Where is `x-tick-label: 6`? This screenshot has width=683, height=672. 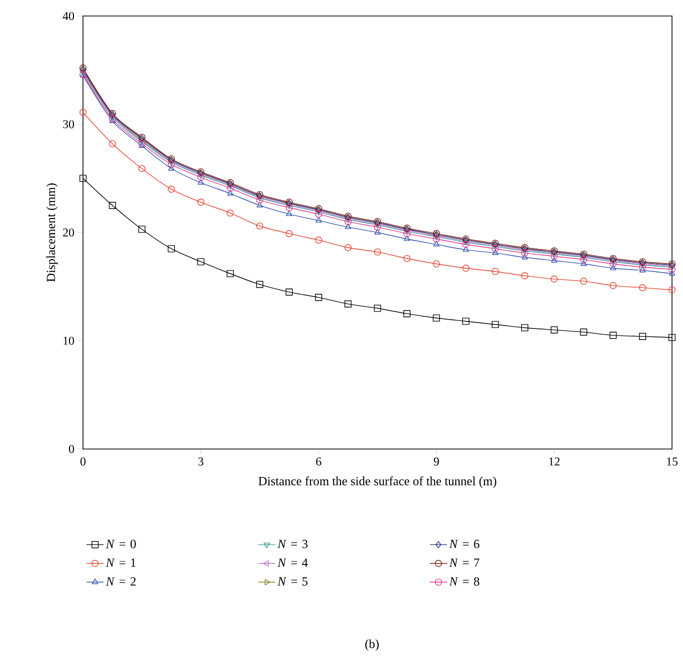
x-tick-label: 6 is located at coordinates (319, 462).